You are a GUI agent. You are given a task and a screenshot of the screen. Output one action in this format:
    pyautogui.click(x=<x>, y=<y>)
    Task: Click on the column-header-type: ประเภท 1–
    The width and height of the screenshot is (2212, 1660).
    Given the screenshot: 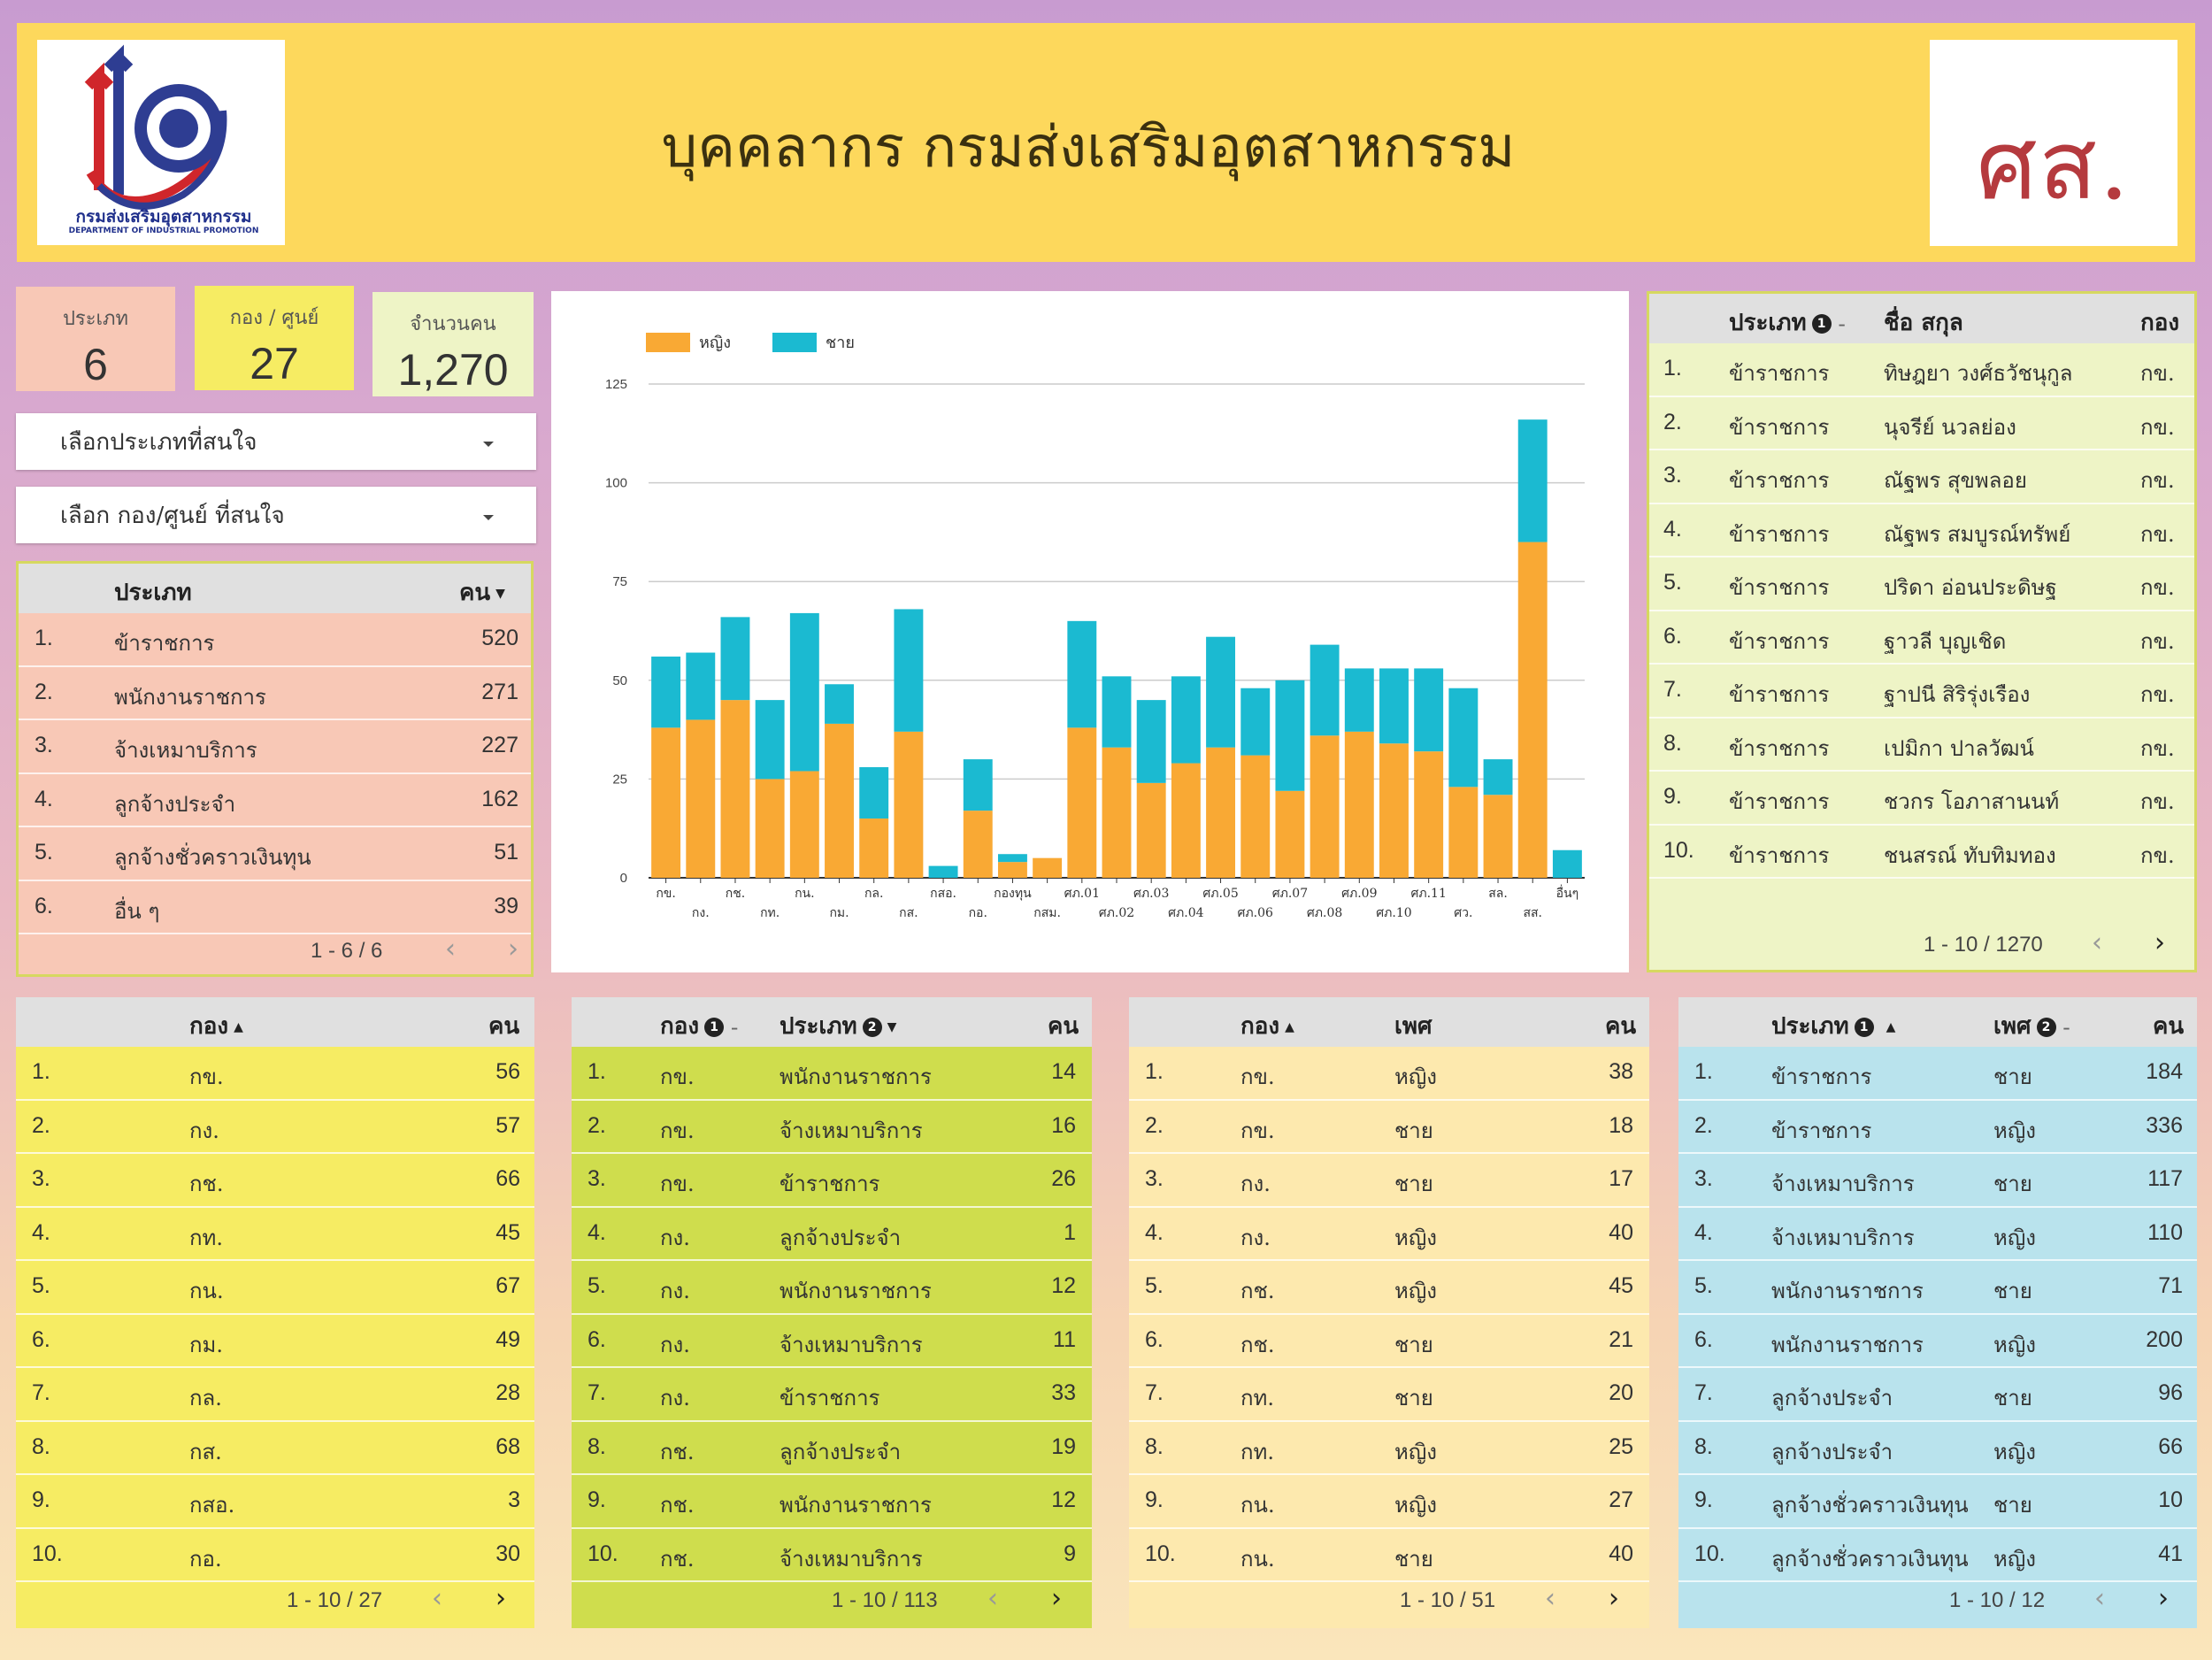 What is the action you would take?
    pyautogui.click(x=1788, y=322)
    